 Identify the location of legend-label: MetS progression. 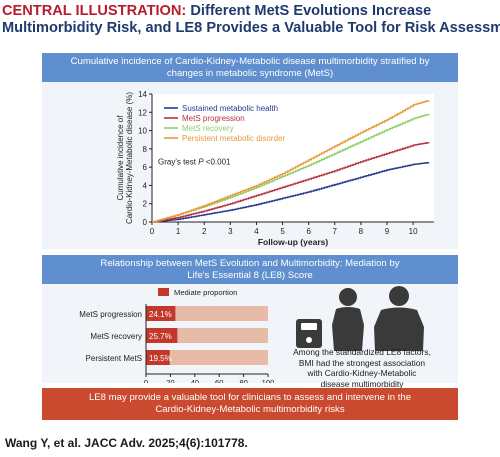
(213, 118).